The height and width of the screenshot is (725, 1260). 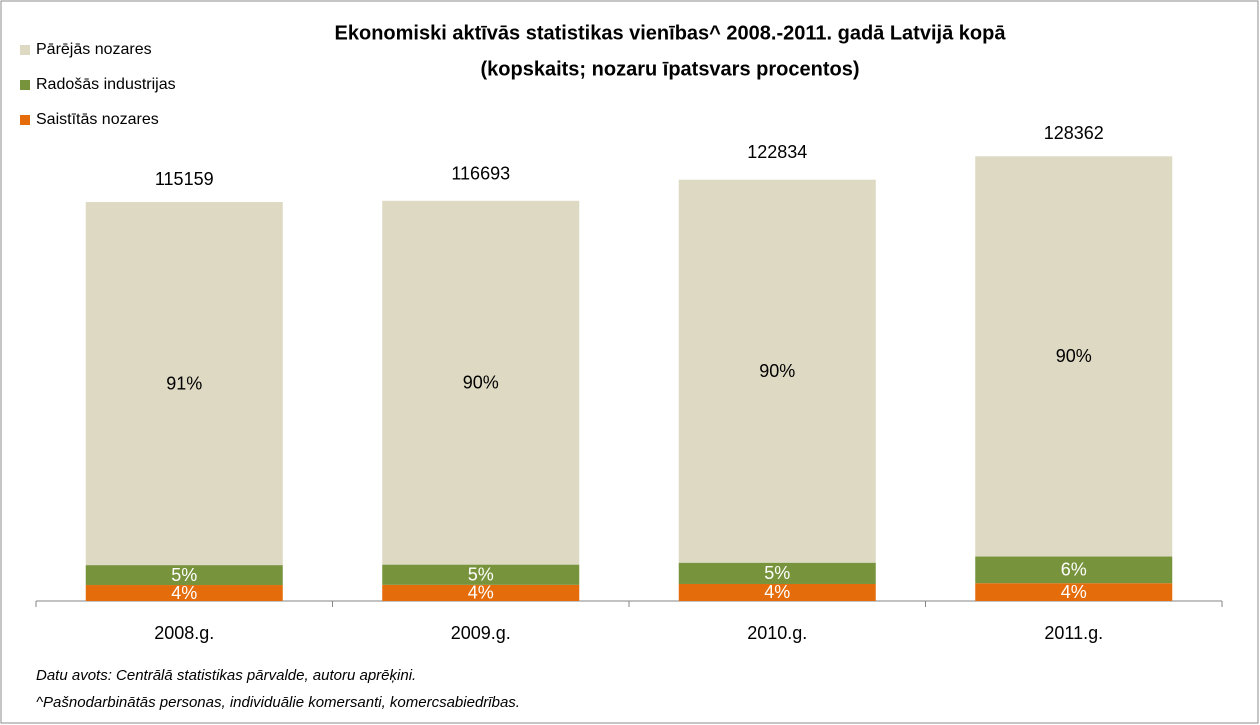 What do you see at coordinates (97, 119) in the screenshot?
I see `legend-label: Saistītās nozares` at bounding box center [97, 119].